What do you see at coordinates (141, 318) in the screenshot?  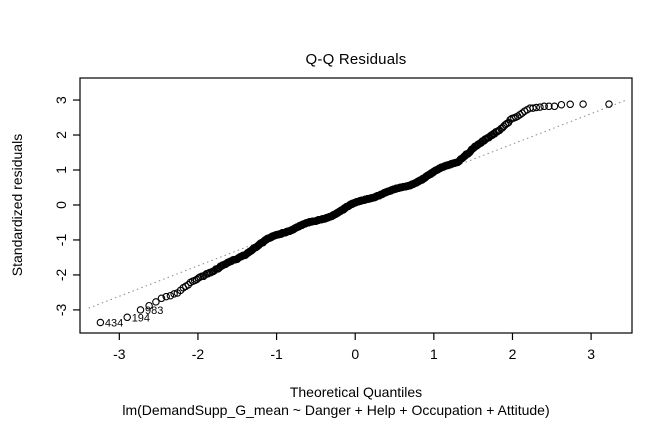 I see `outlier-label: 194` at bounding box center [141, 318].